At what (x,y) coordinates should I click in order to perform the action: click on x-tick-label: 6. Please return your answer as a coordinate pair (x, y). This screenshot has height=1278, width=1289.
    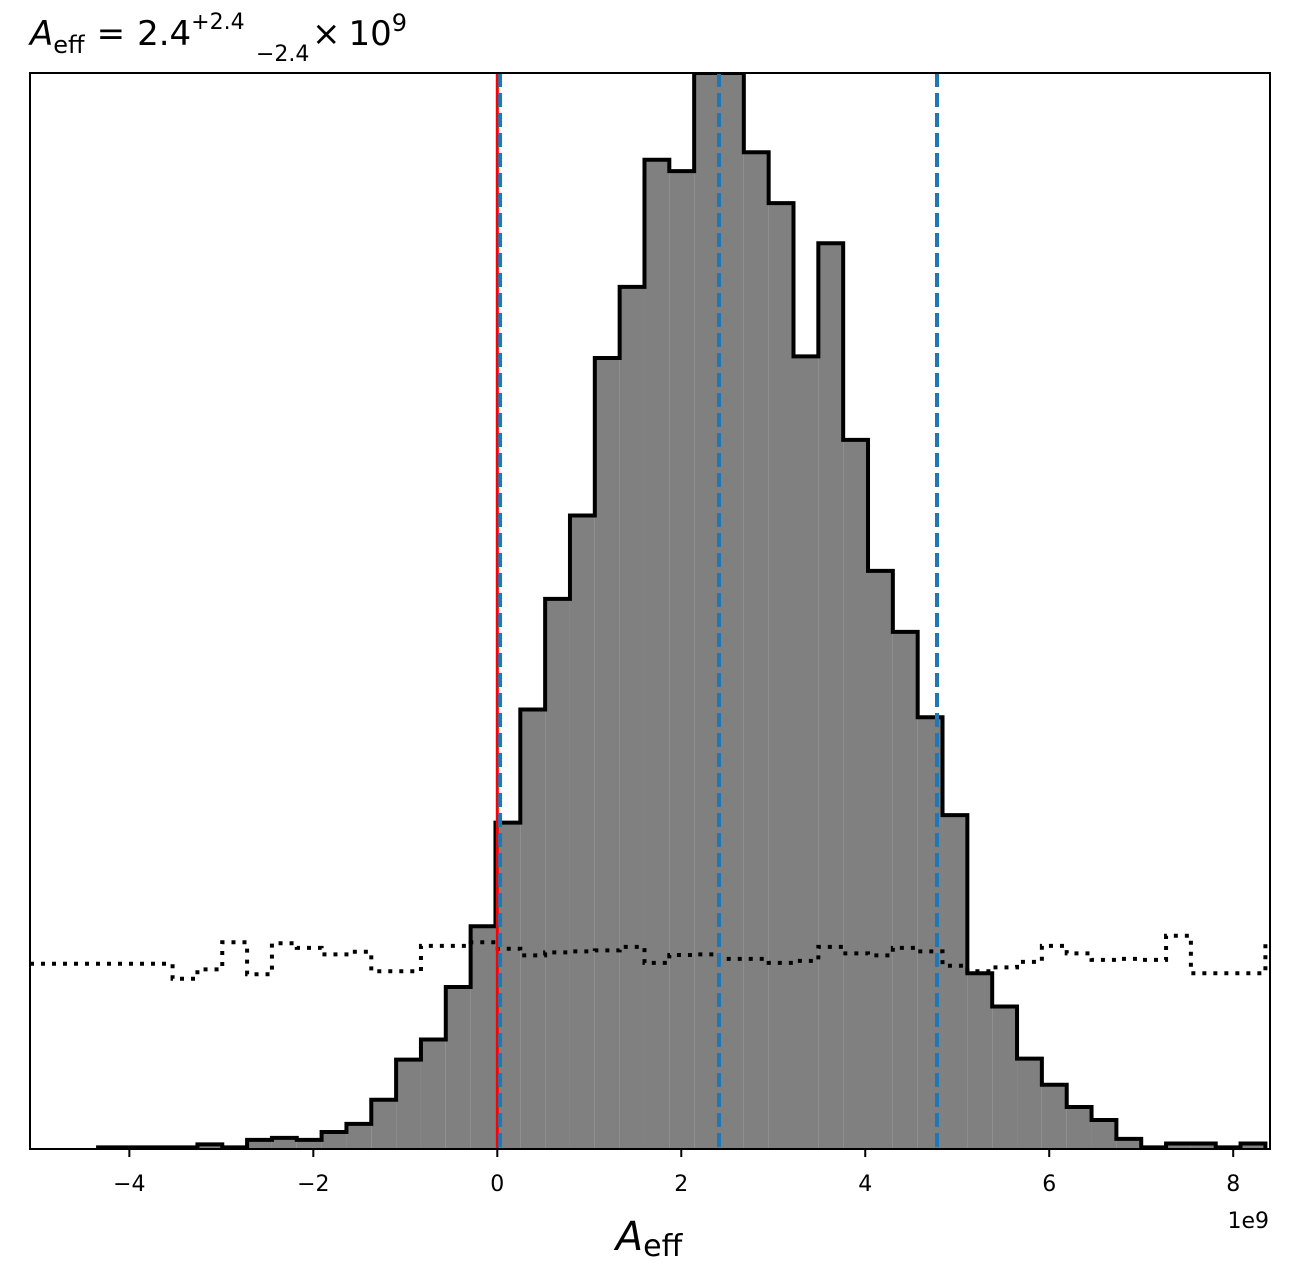
    Looking at the image, I should click on (1049, 1184).